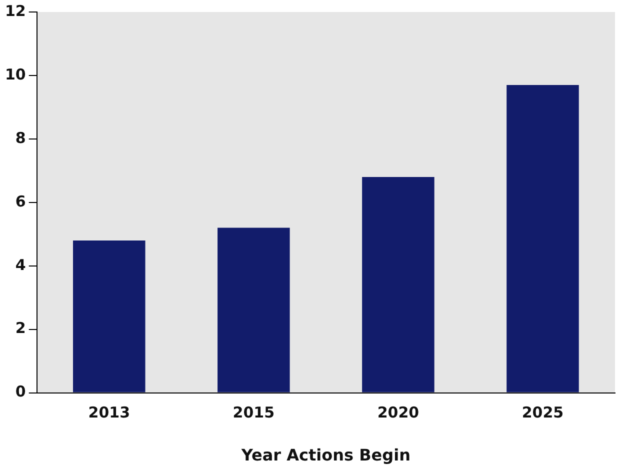 The height and width of the screenshot is (474, 631). Describe the element at coordinates (20, 201) in the screenshot. I see `y-tick-label: 6` at that location.